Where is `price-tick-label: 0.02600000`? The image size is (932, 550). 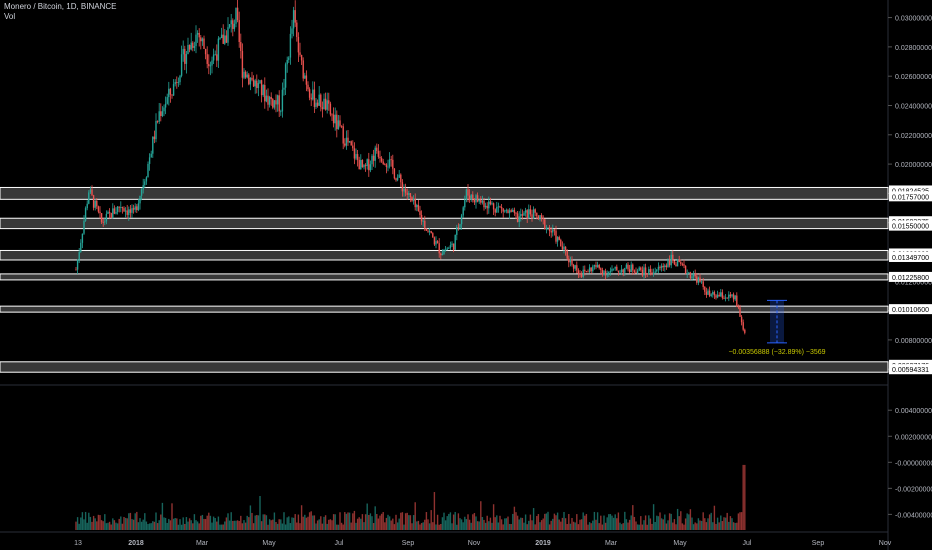 price-tick-label: 0.02600000 is located at coordinates (913, 77).